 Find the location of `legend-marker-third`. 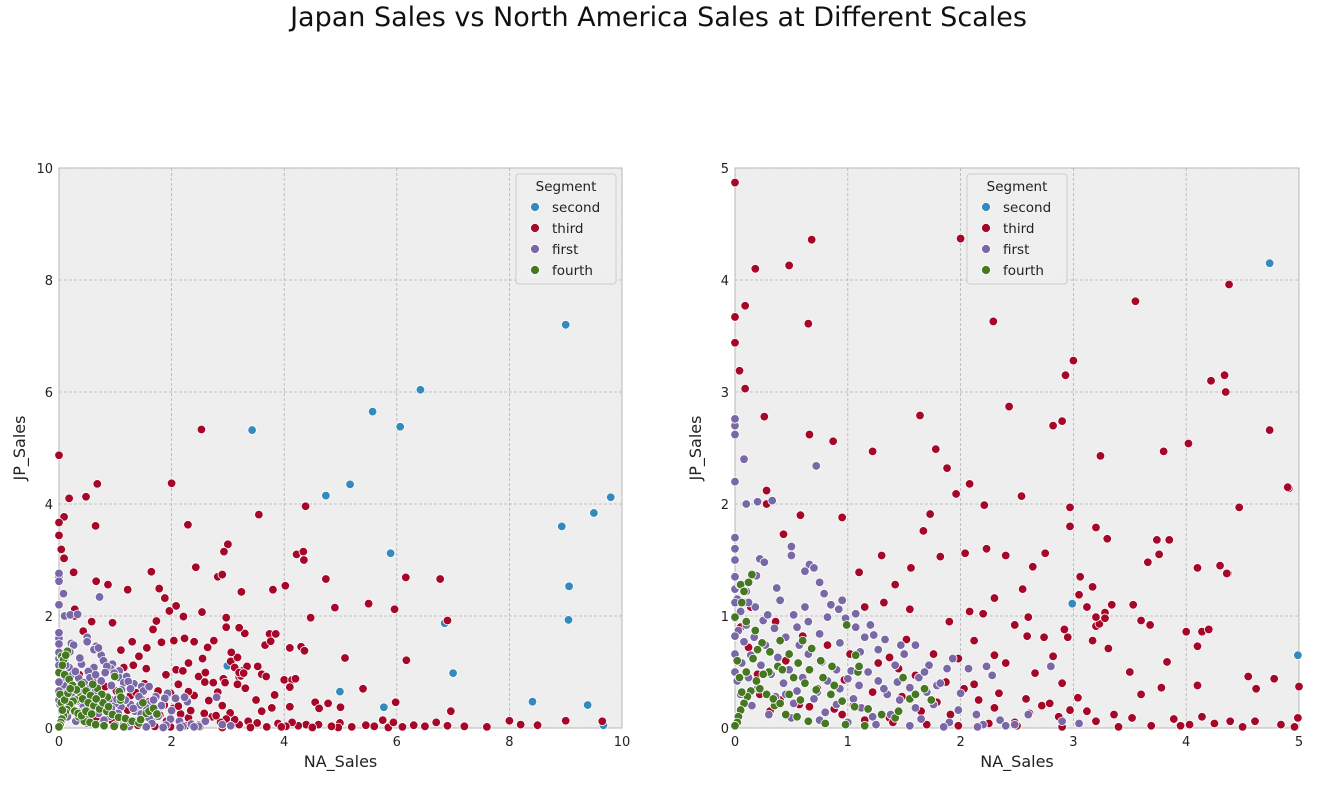

legend-marker-third is located at coordinates (535, 228).